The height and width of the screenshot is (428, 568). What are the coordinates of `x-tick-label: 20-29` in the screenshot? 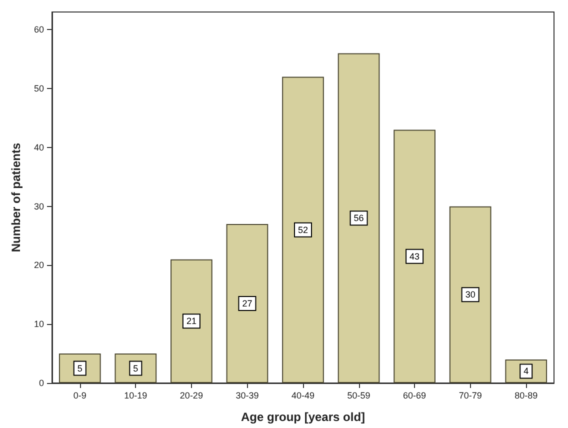 It's located at (191, 395).